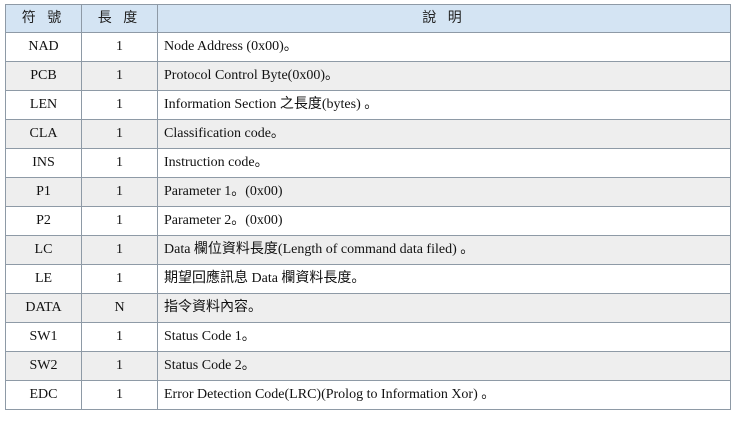 Image resolution: width=736 pixels, height=427 pixels. I want to click on table-row: P1 1 Parameter 1。(0x00), so click(368, 192).